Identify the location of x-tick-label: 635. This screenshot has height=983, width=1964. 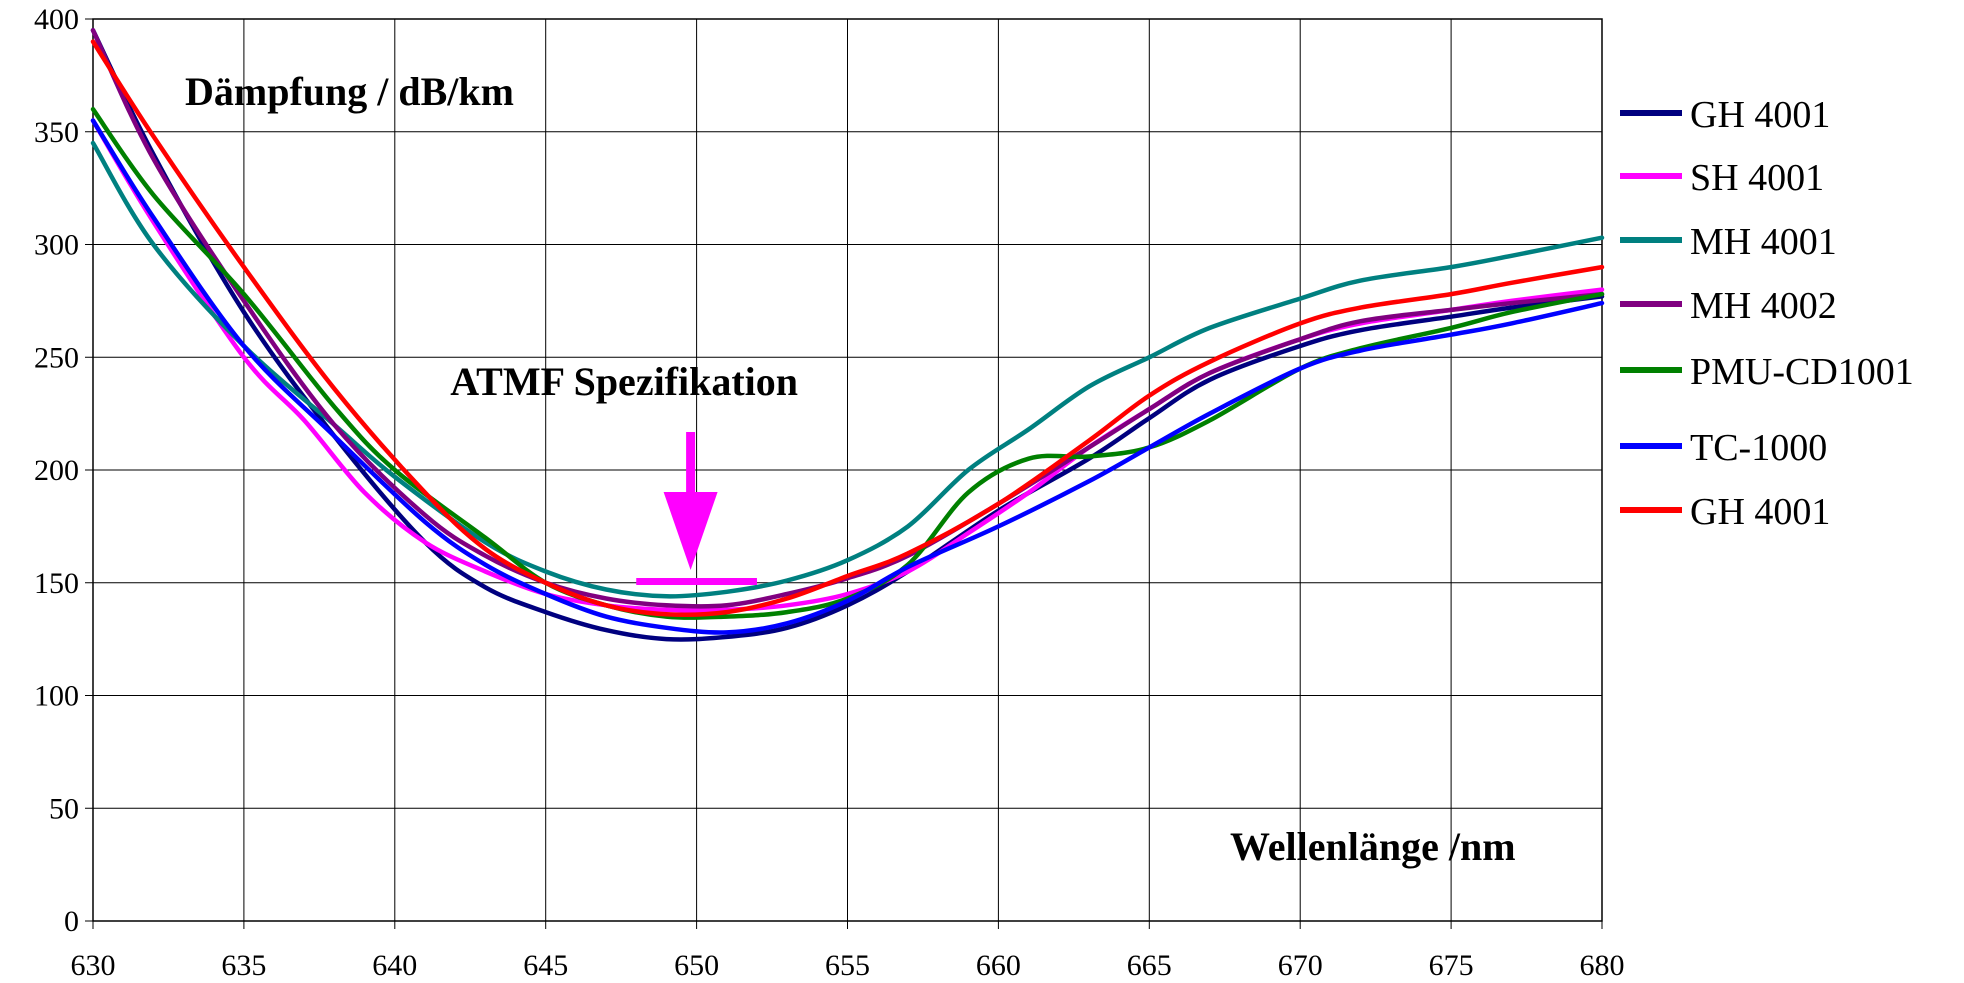
(243, 965).